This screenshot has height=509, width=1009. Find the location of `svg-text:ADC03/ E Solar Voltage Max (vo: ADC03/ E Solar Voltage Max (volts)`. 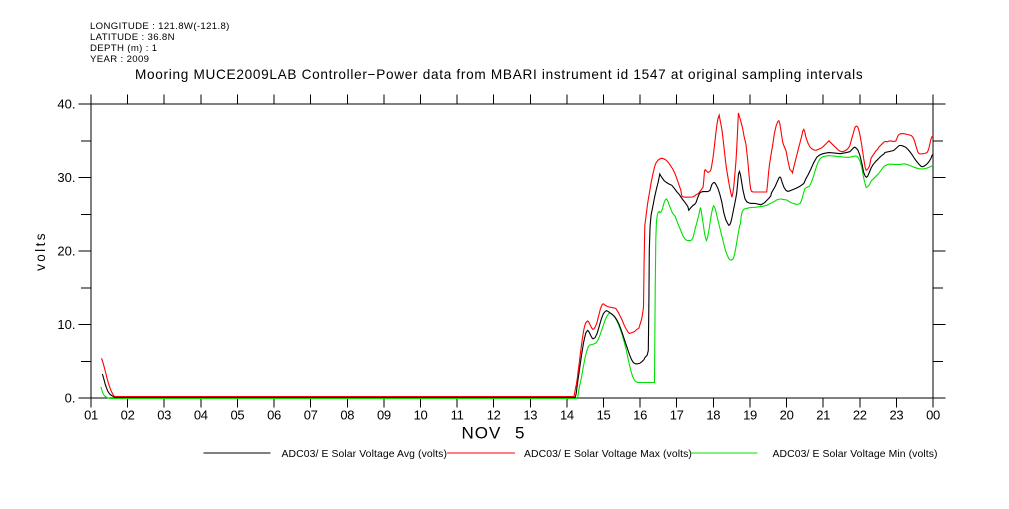

svg-text:ADC03/ E Solar Voltage Max (vo: ADC03/ E Solar Voltage Max (volts) is located at coordinates (608, 454).